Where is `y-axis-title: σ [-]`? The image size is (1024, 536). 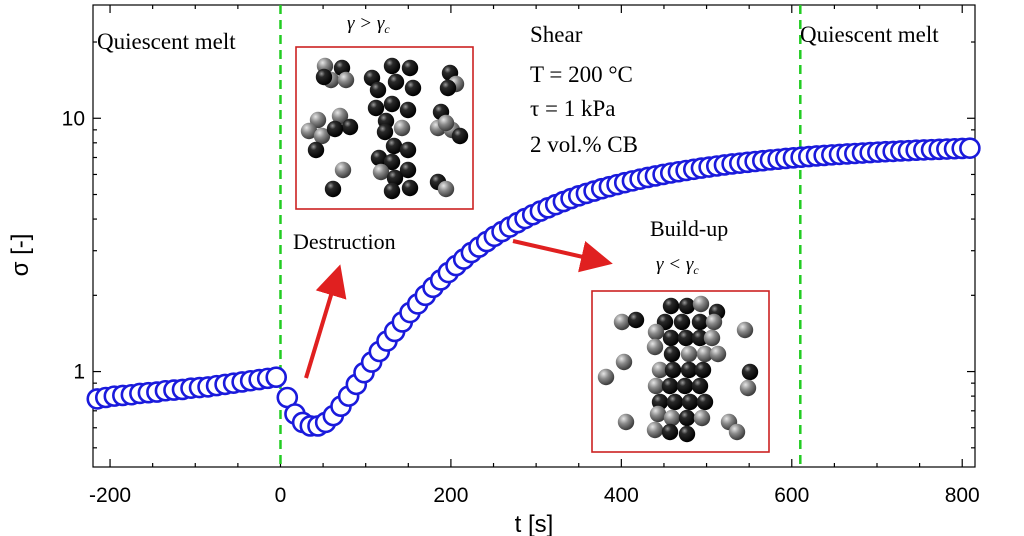
y-axis-title: σ [-] is located at coordinates (20, 255).